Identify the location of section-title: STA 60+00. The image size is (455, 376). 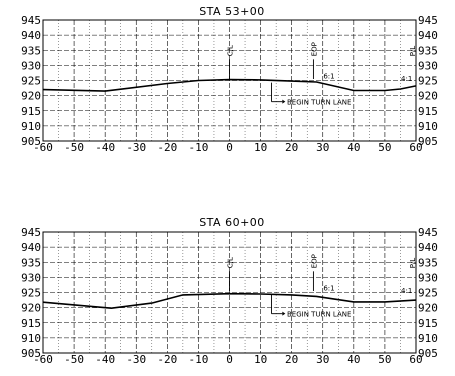
(232, 222).